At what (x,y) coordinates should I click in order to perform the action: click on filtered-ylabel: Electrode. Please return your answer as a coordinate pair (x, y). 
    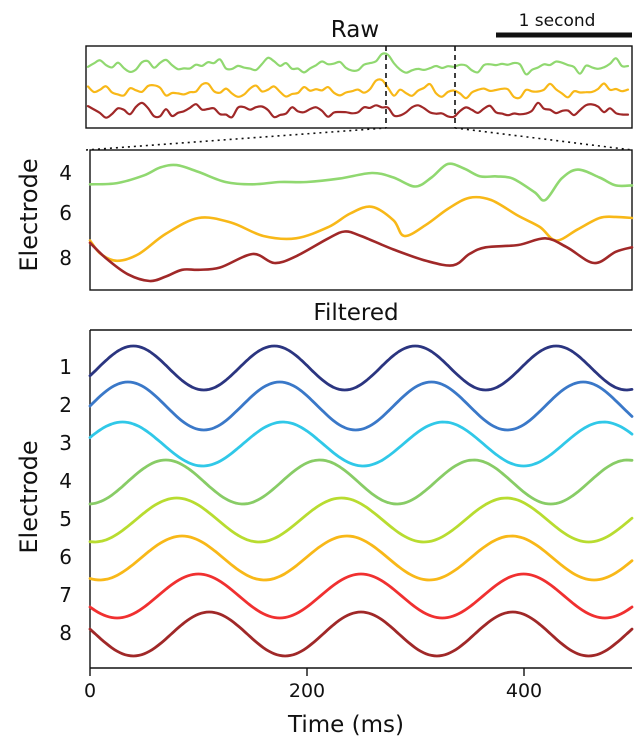
    Looking at the image, I should click on (29, 496).